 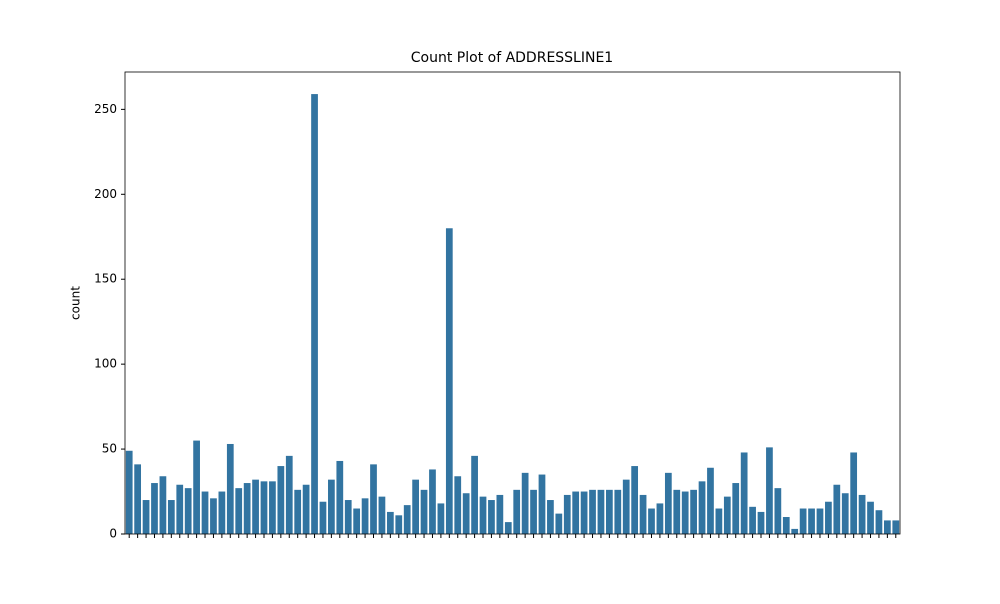 I want to click on y-tick-label: 0, so click(x=113, y=534).